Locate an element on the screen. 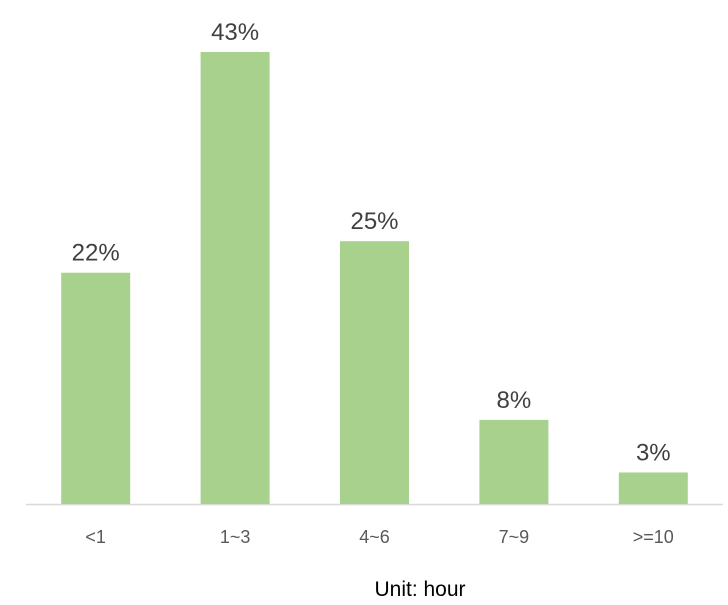  x-tick-label-4: >=10 is located at coordinates (653, 537).